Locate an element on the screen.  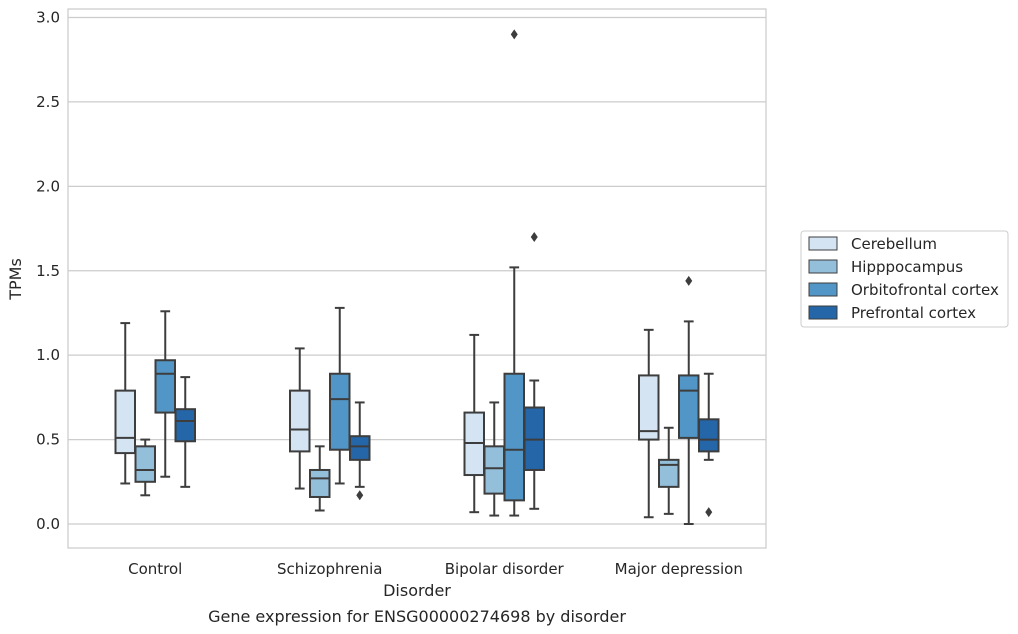
x-axis-label: Disorder is located at coordinates (417, 590).